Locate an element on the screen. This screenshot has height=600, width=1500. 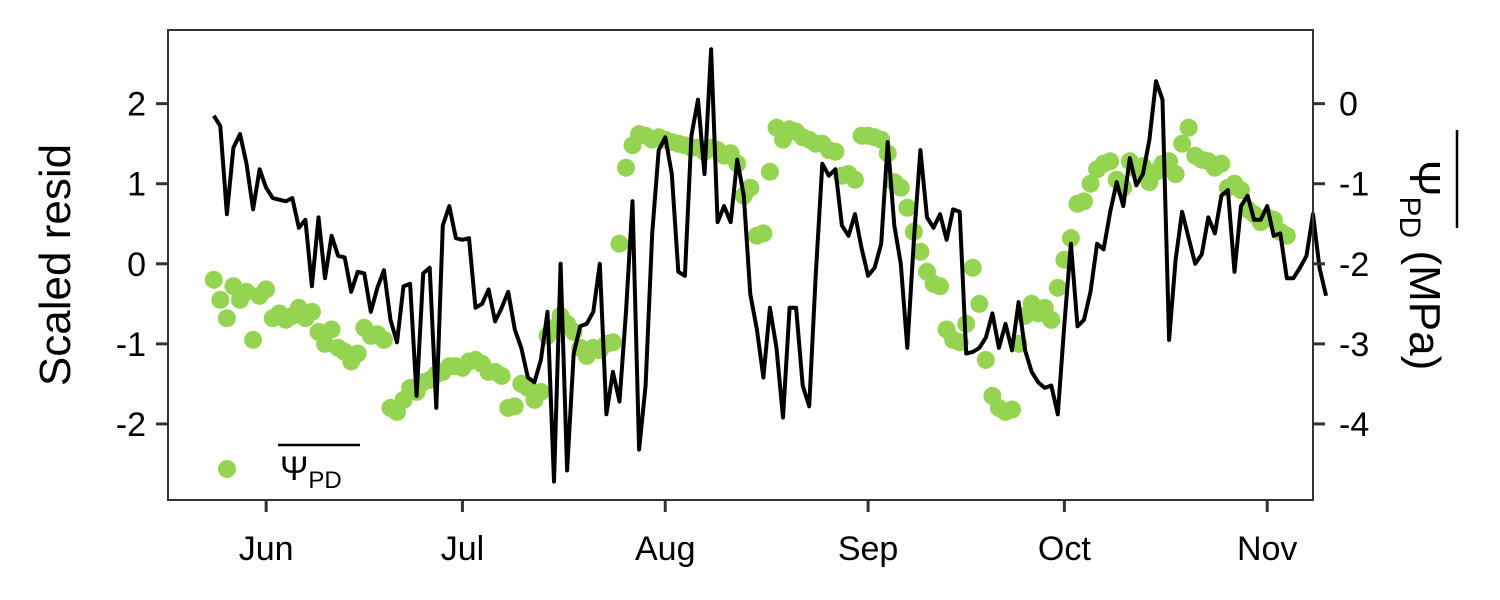
y-axis-right-title-symbol: Ψ is located at coordinates (1424, 178).